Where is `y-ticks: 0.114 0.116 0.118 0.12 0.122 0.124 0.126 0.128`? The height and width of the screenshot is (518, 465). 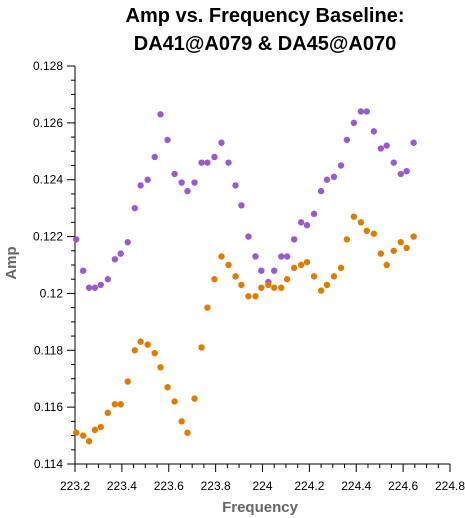 y-ticks: 0.114 0.116 0.118 0.12 0.122 0.124 0.126 0.128 is located at coordinates (54, 265).